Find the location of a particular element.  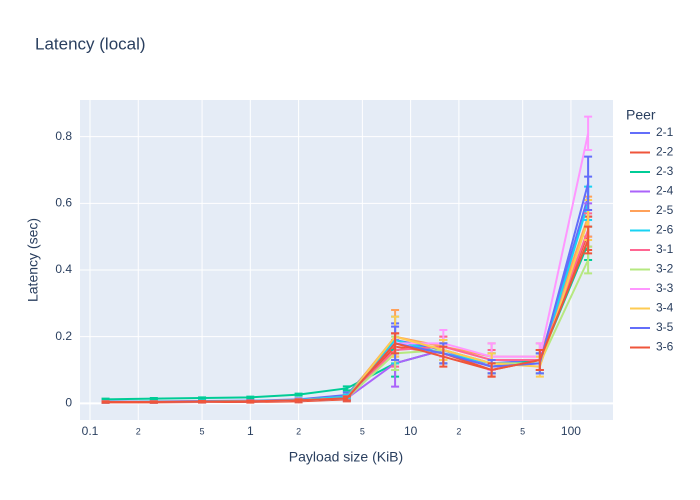

y-axis-title: Latency (sec) is located at coordinates (33, 260).